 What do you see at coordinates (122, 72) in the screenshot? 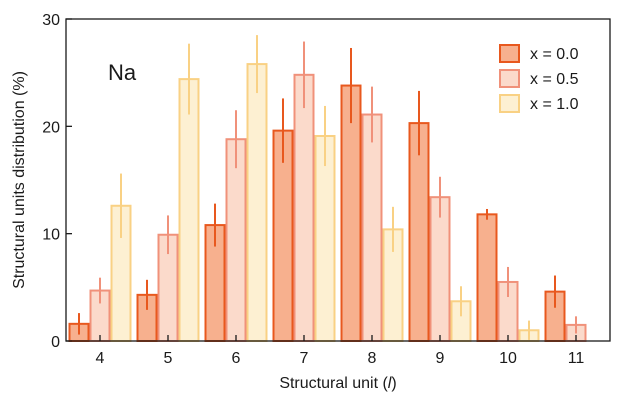
I see `sample-annotation: Na` at bounding box center [122, 72].